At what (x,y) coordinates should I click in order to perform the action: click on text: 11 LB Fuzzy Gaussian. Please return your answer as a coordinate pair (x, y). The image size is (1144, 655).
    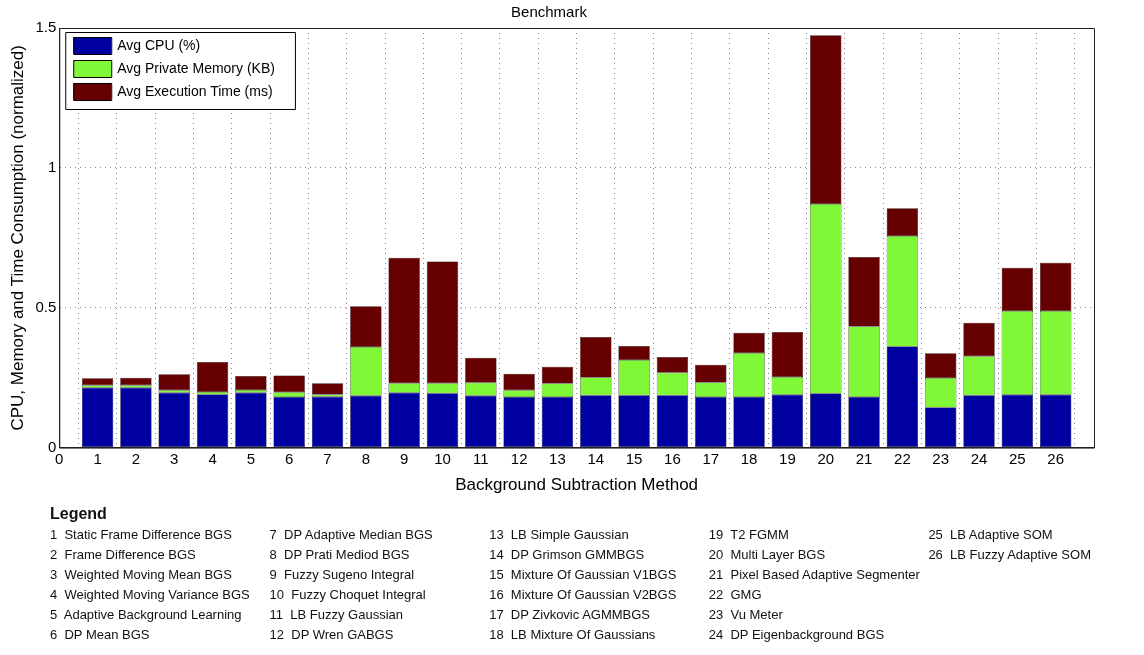
    Looking at the image, I should click on (337, 615).